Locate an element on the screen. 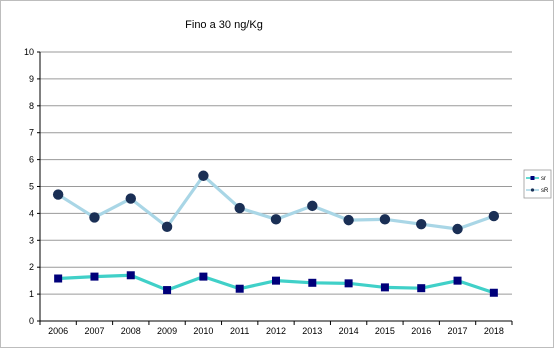  legend: sr sR is located at coordinates (537, 184).